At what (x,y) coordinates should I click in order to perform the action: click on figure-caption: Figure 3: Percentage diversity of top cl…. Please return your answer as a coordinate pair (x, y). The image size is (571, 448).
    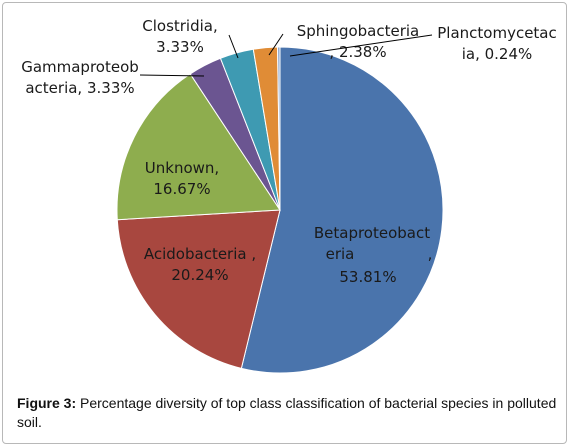
    Looking at the image, I should click on (287, 413).